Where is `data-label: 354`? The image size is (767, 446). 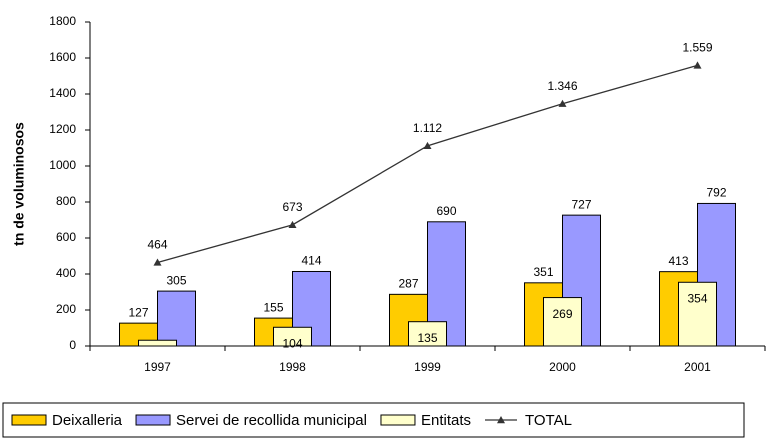 data-label: 354 is located at coordinates (697, 298).